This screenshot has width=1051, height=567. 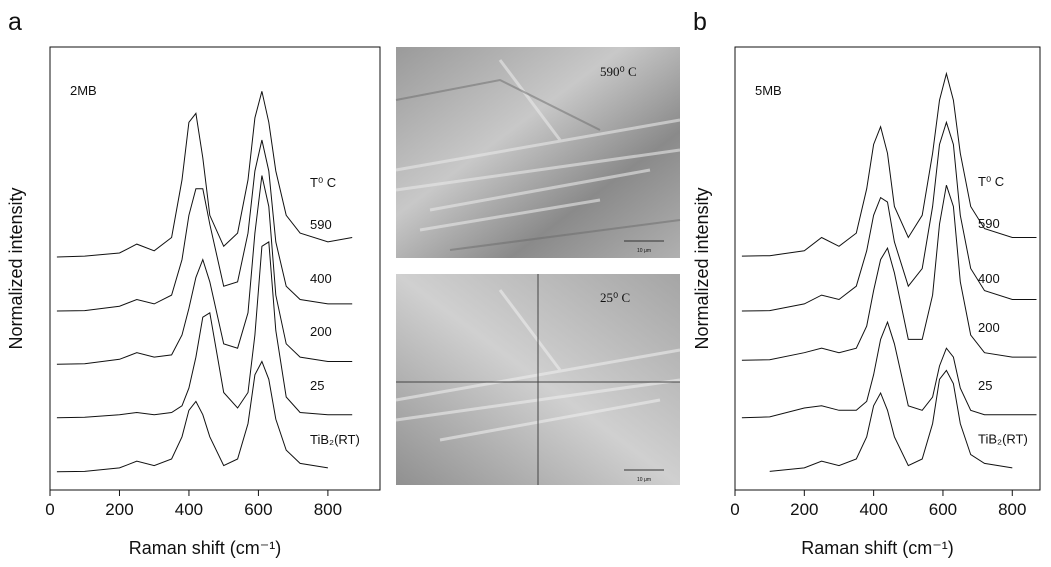 What do you see at coordinates (768, 90) in the screenshot?
I see `inset-label: 5MB` at bounding box center [768, 90].